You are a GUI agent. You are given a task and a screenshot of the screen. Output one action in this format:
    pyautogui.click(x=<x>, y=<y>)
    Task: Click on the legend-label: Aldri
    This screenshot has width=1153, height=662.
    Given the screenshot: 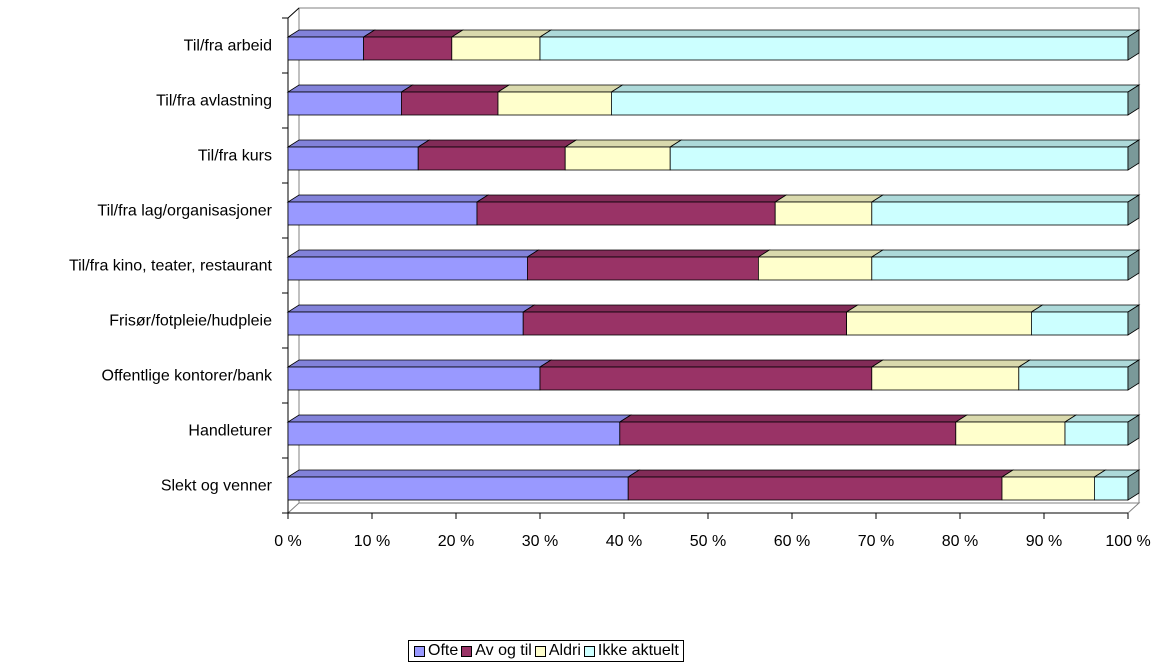 What is the action you would take?
    pyautogui.click(x=564, y=650)
    